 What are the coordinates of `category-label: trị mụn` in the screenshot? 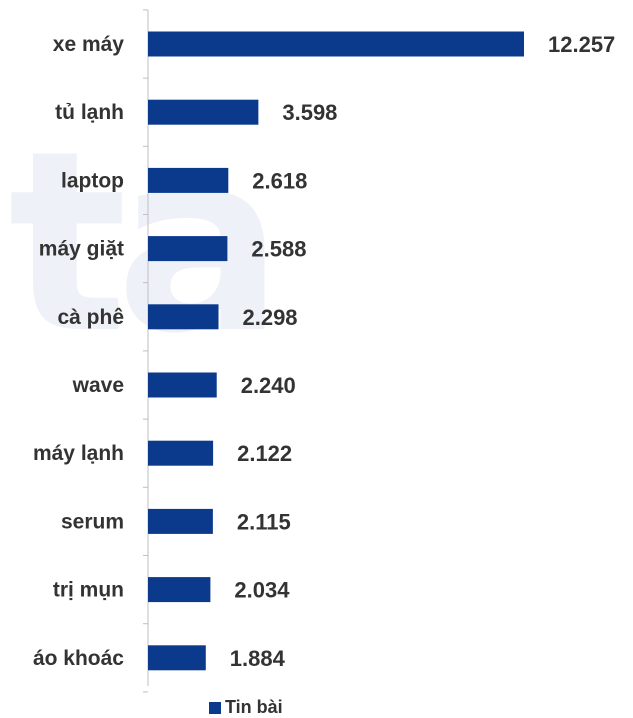 It's located at (88, 590).